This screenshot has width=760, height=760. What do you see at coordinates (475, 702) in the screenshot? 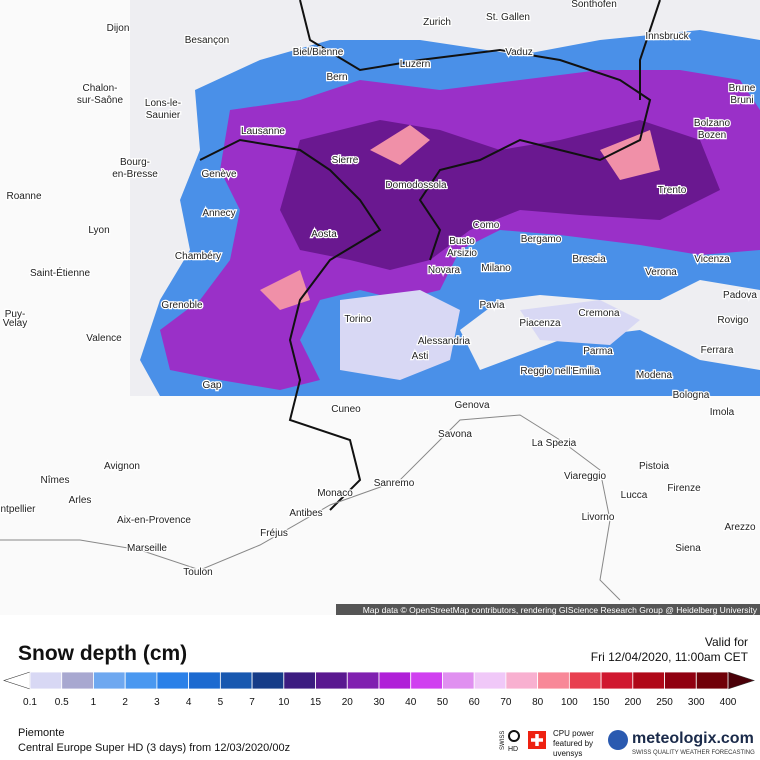
I see `tick-label: 60` at bounding box center [475, 702].